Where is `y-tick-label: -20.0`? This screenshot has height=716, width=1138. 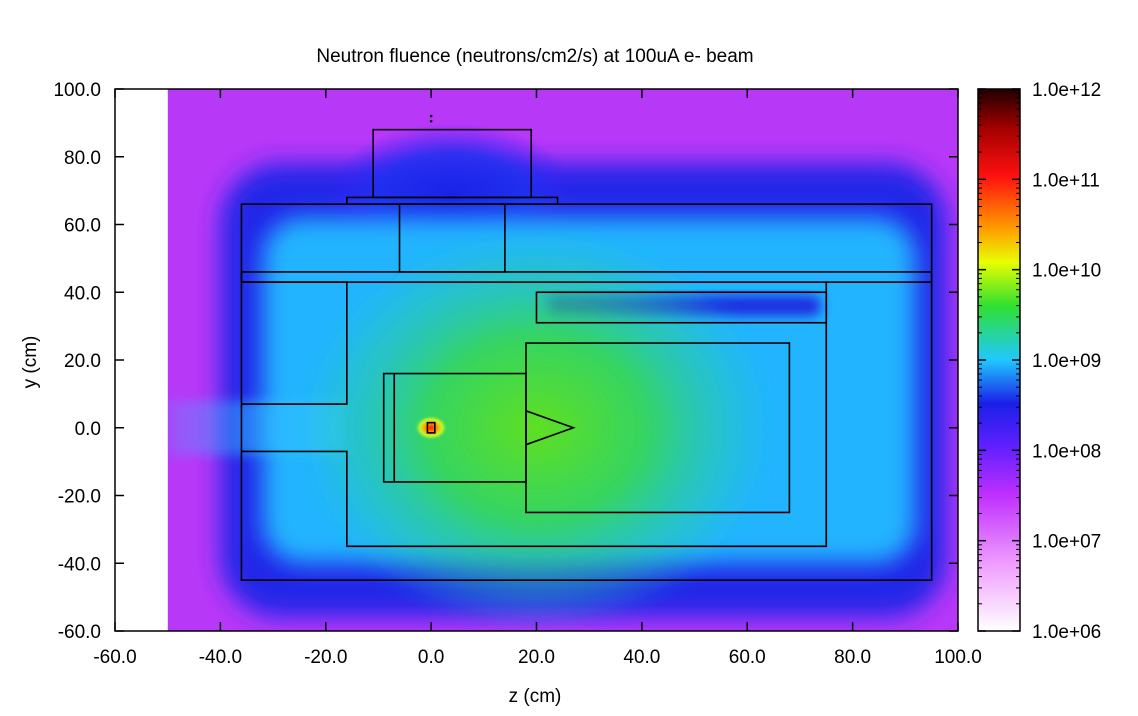 y-tick-label: -20.0 is located at coordinates (79, 497).